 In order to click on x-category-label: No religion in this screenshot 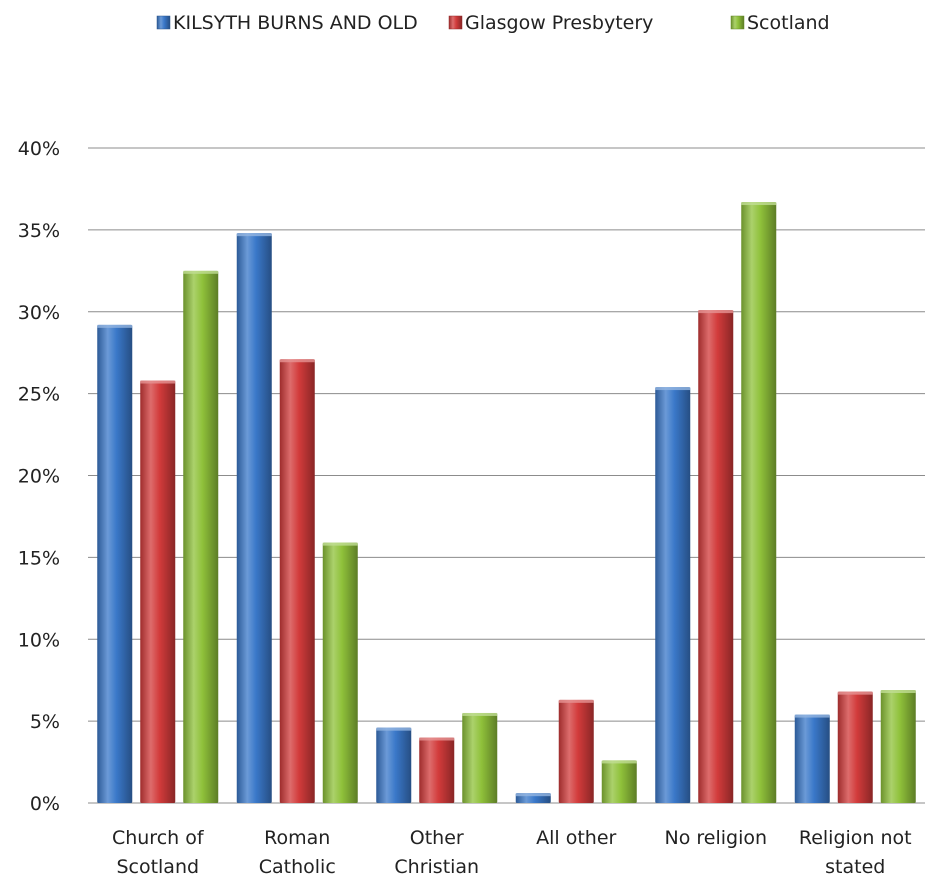, I will do `click(715, 838)`.